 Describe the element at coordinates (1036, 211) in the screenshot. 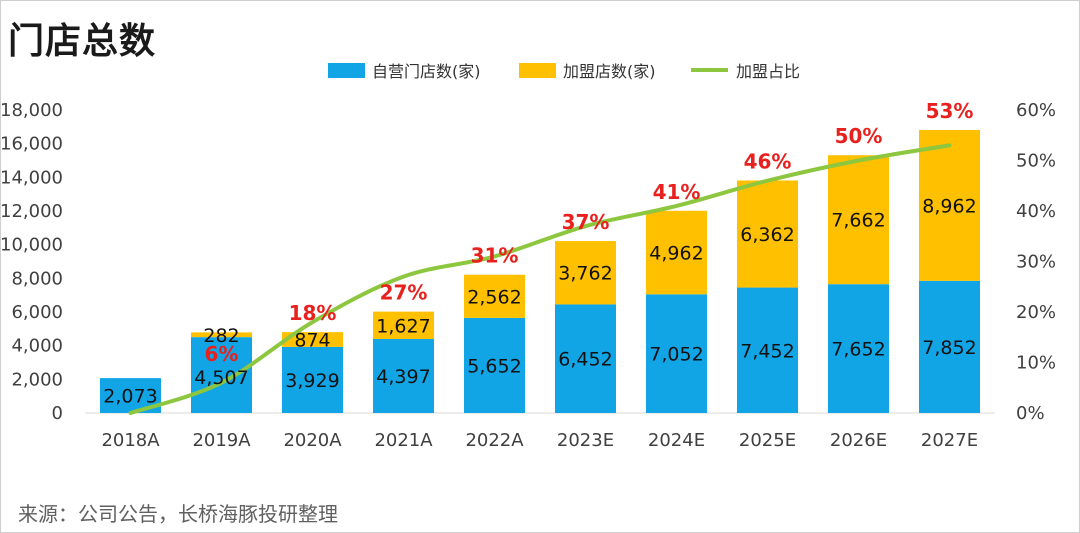

I see `y-right-tick-label: 40%` at that location.